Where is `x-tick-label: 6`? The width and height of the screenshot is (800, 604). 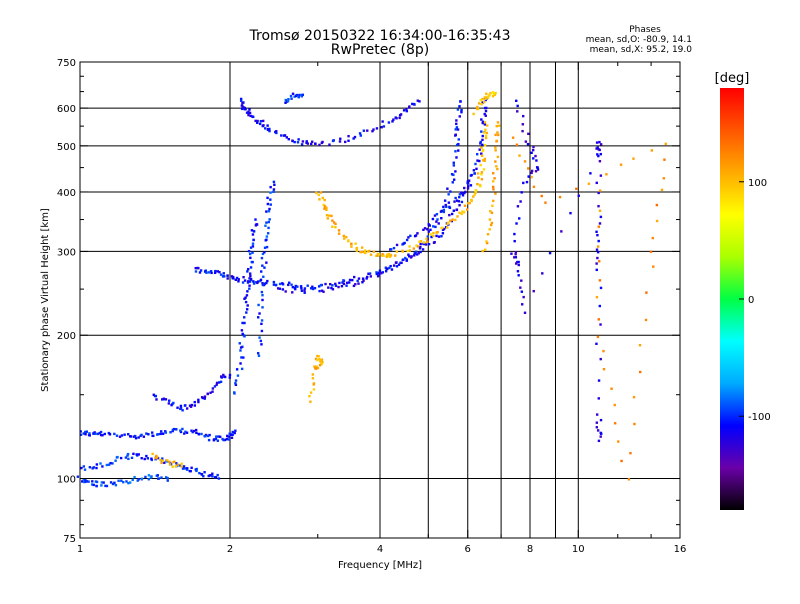 x-tick-label: 6 is located at coordinates (468, 549).